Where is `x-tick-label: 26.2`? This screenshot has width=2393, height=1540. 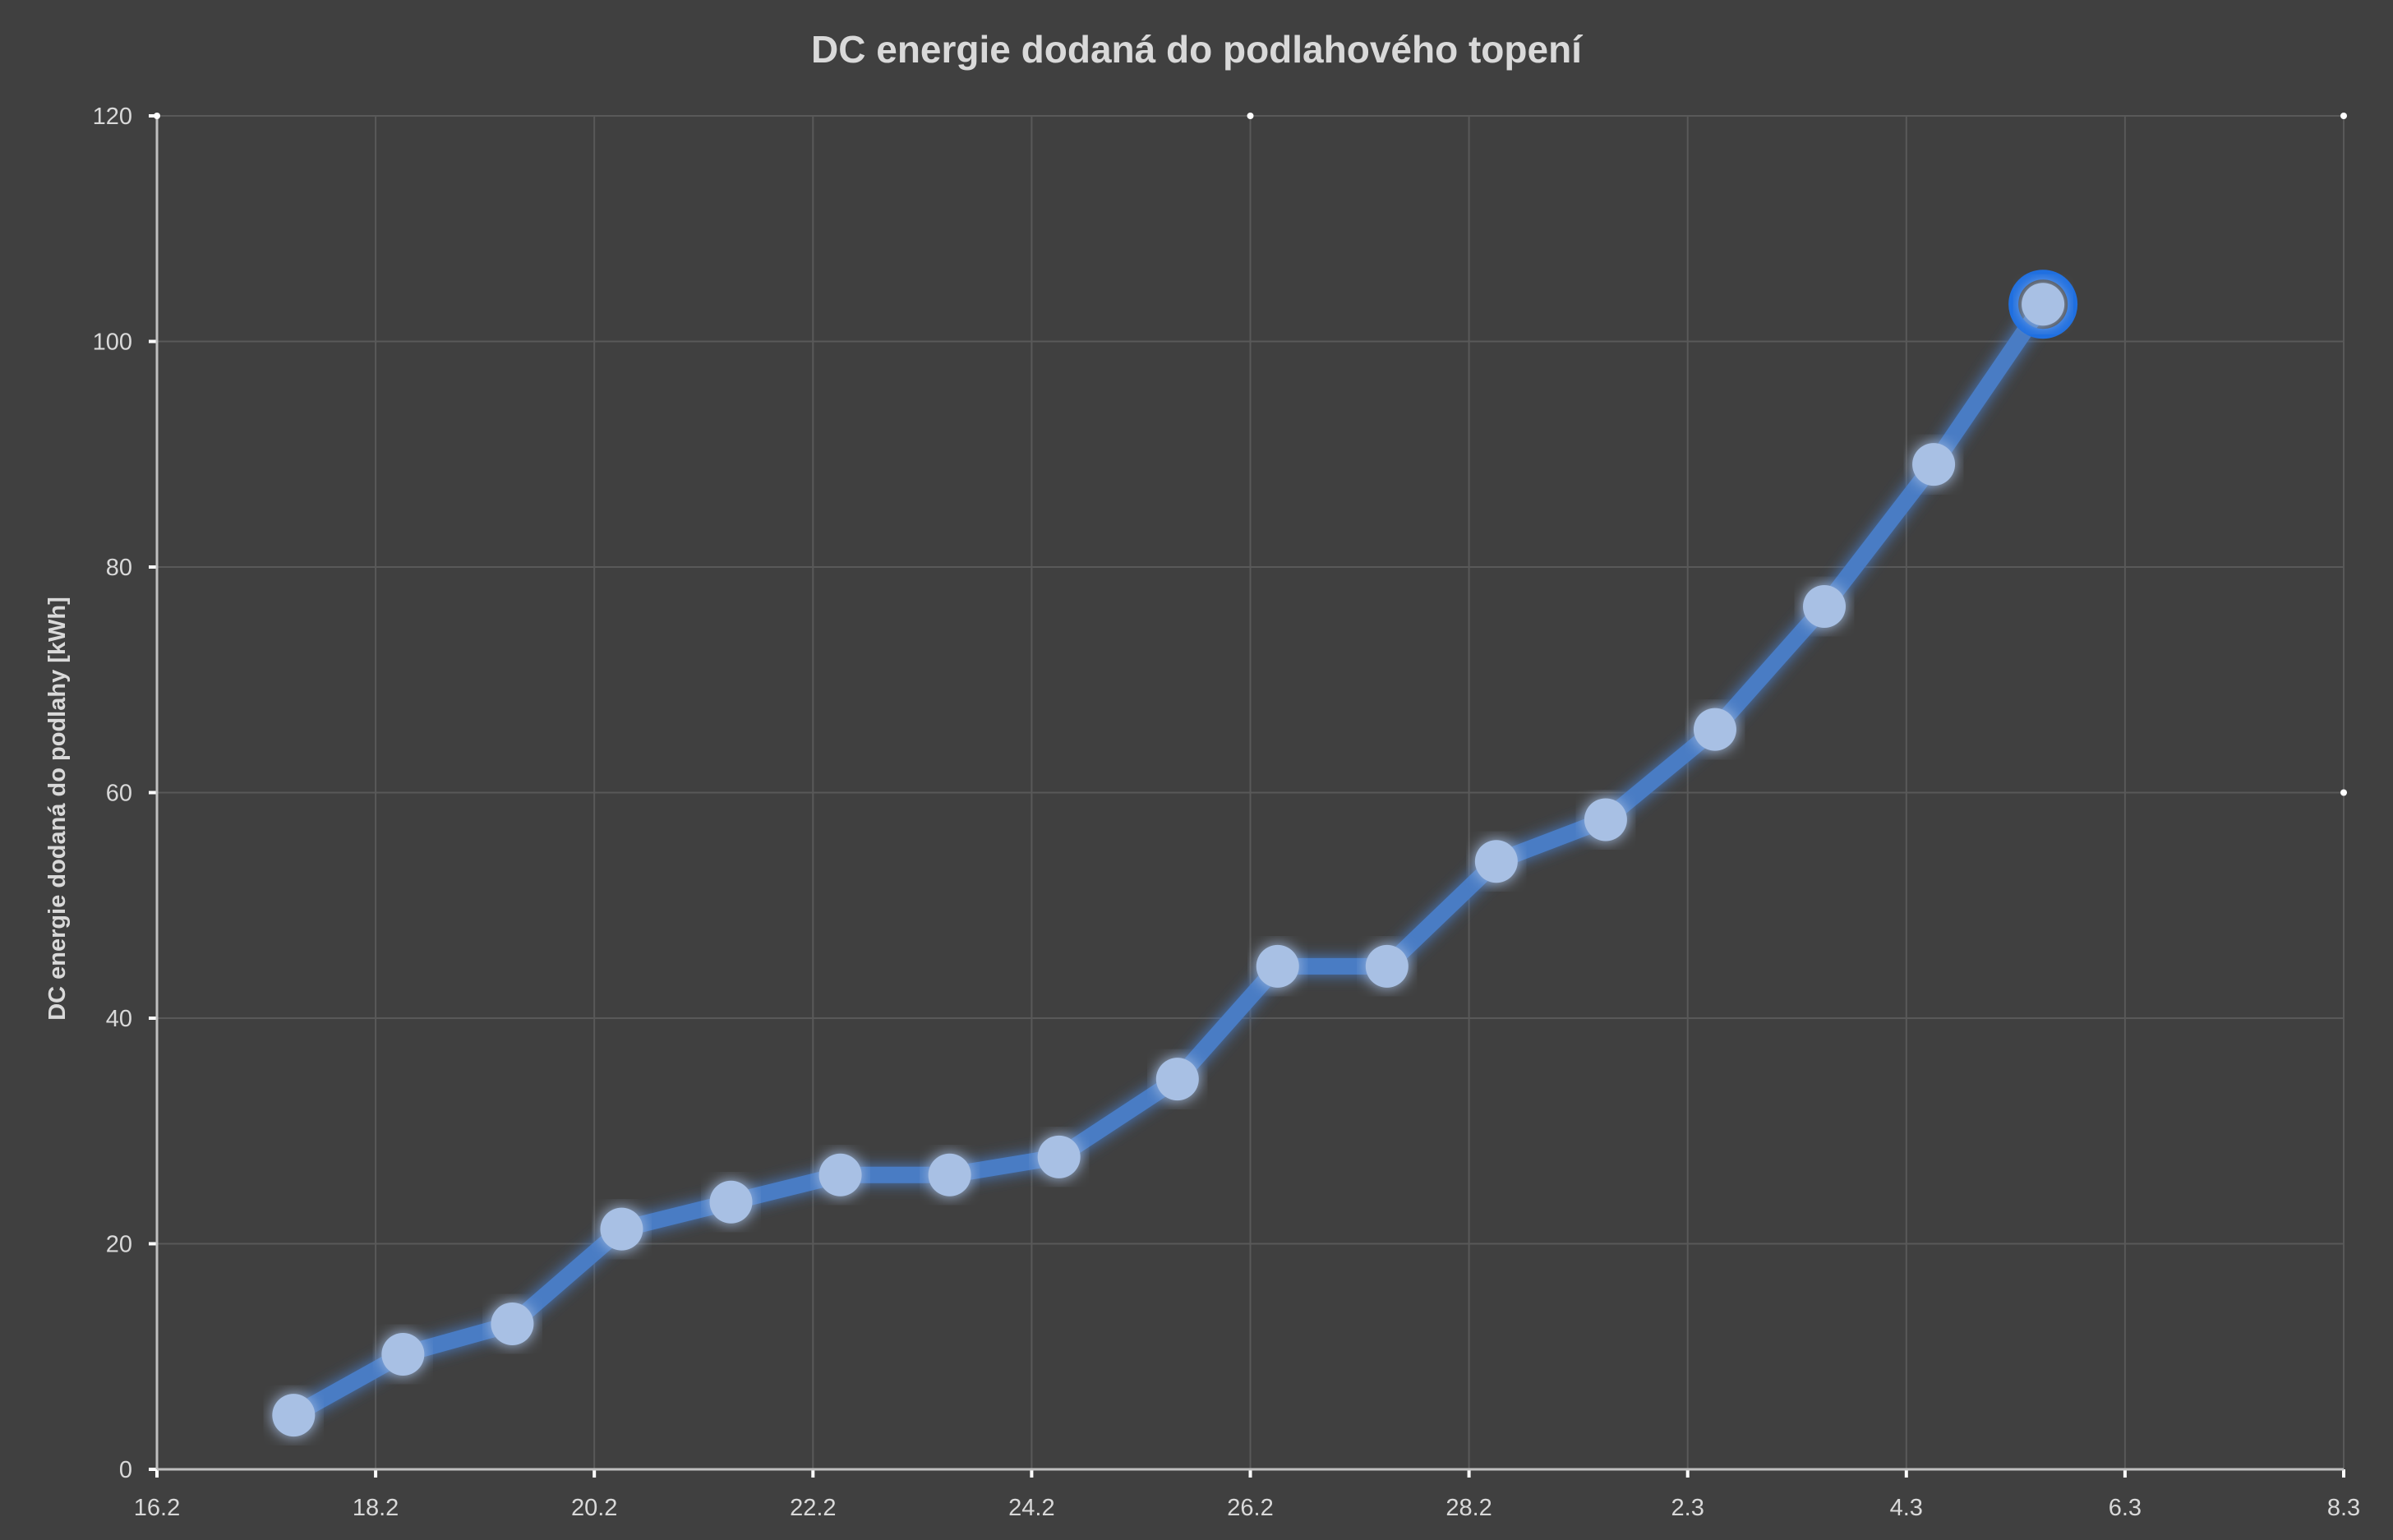
x-tick-label: 26.2 is located at coordinates (1250, 1508).